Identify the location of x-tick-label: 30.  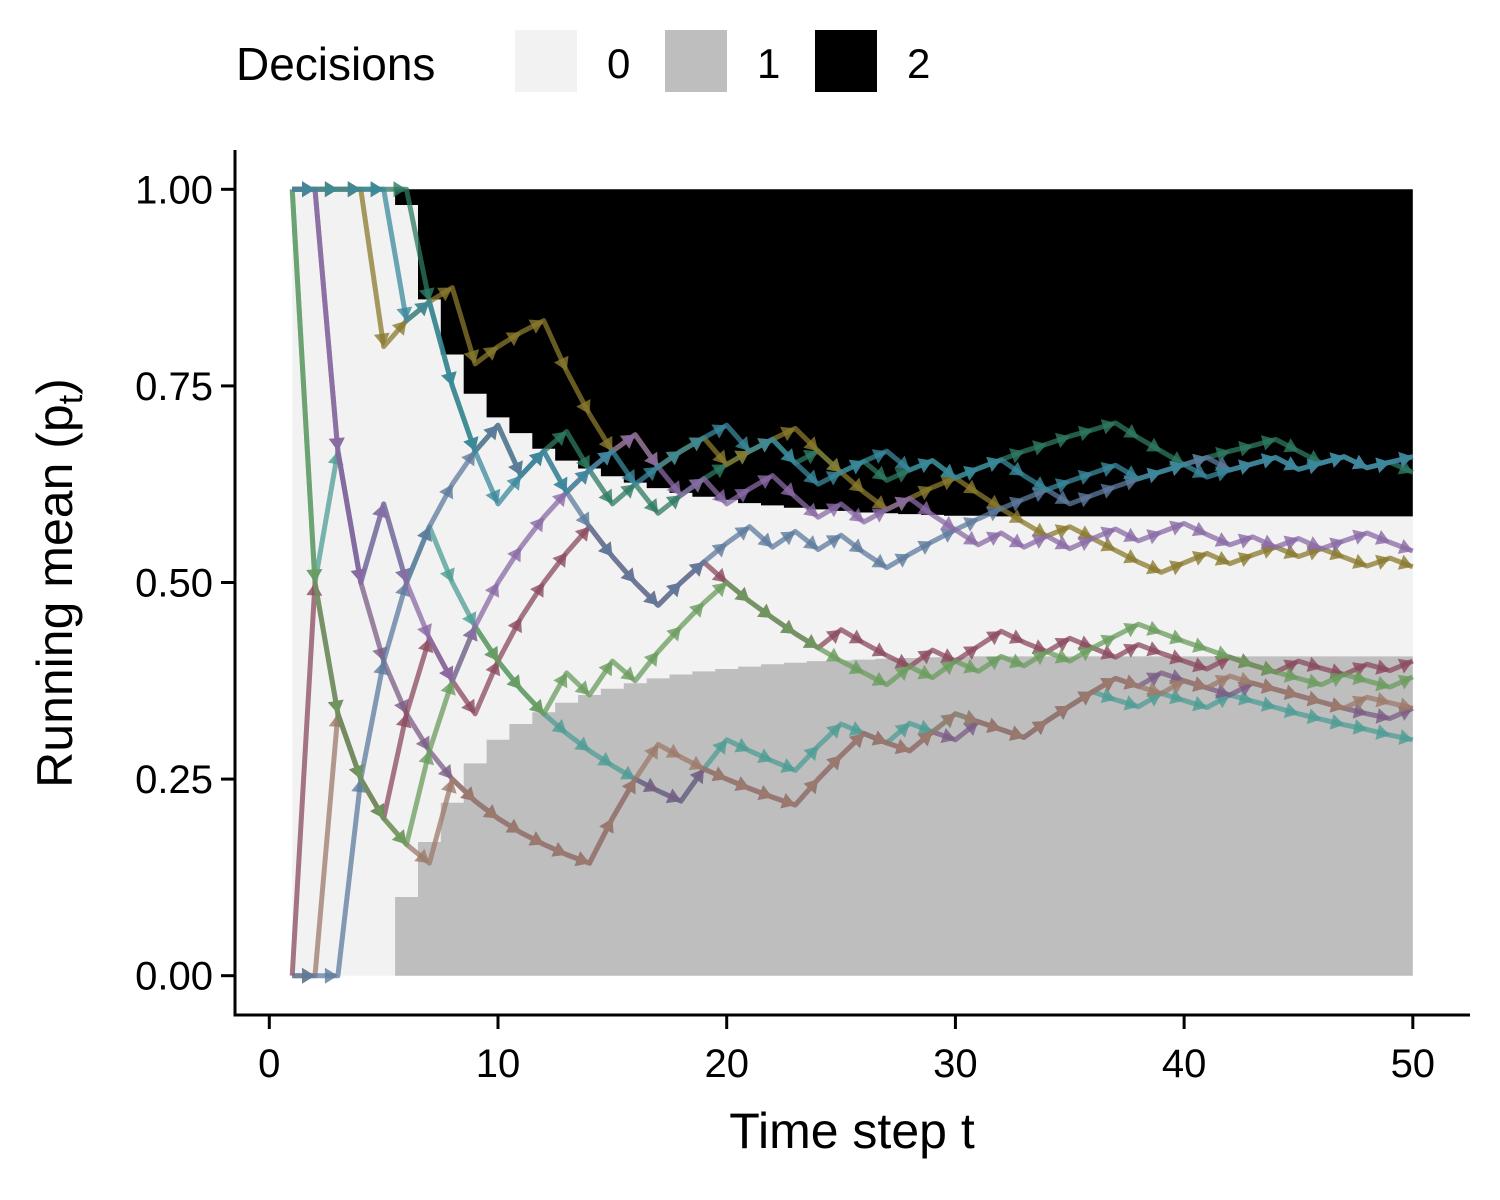
(955, 1064).